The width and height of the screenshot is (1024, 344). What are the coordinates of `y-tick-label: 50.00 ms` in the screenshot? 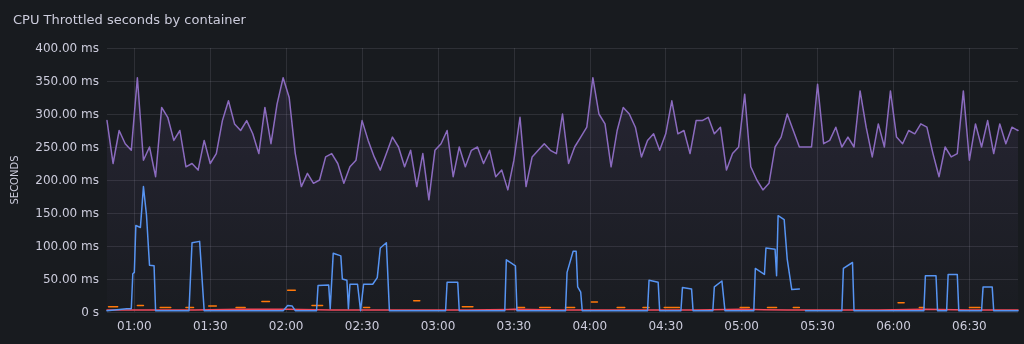 It's located at (70, 279).